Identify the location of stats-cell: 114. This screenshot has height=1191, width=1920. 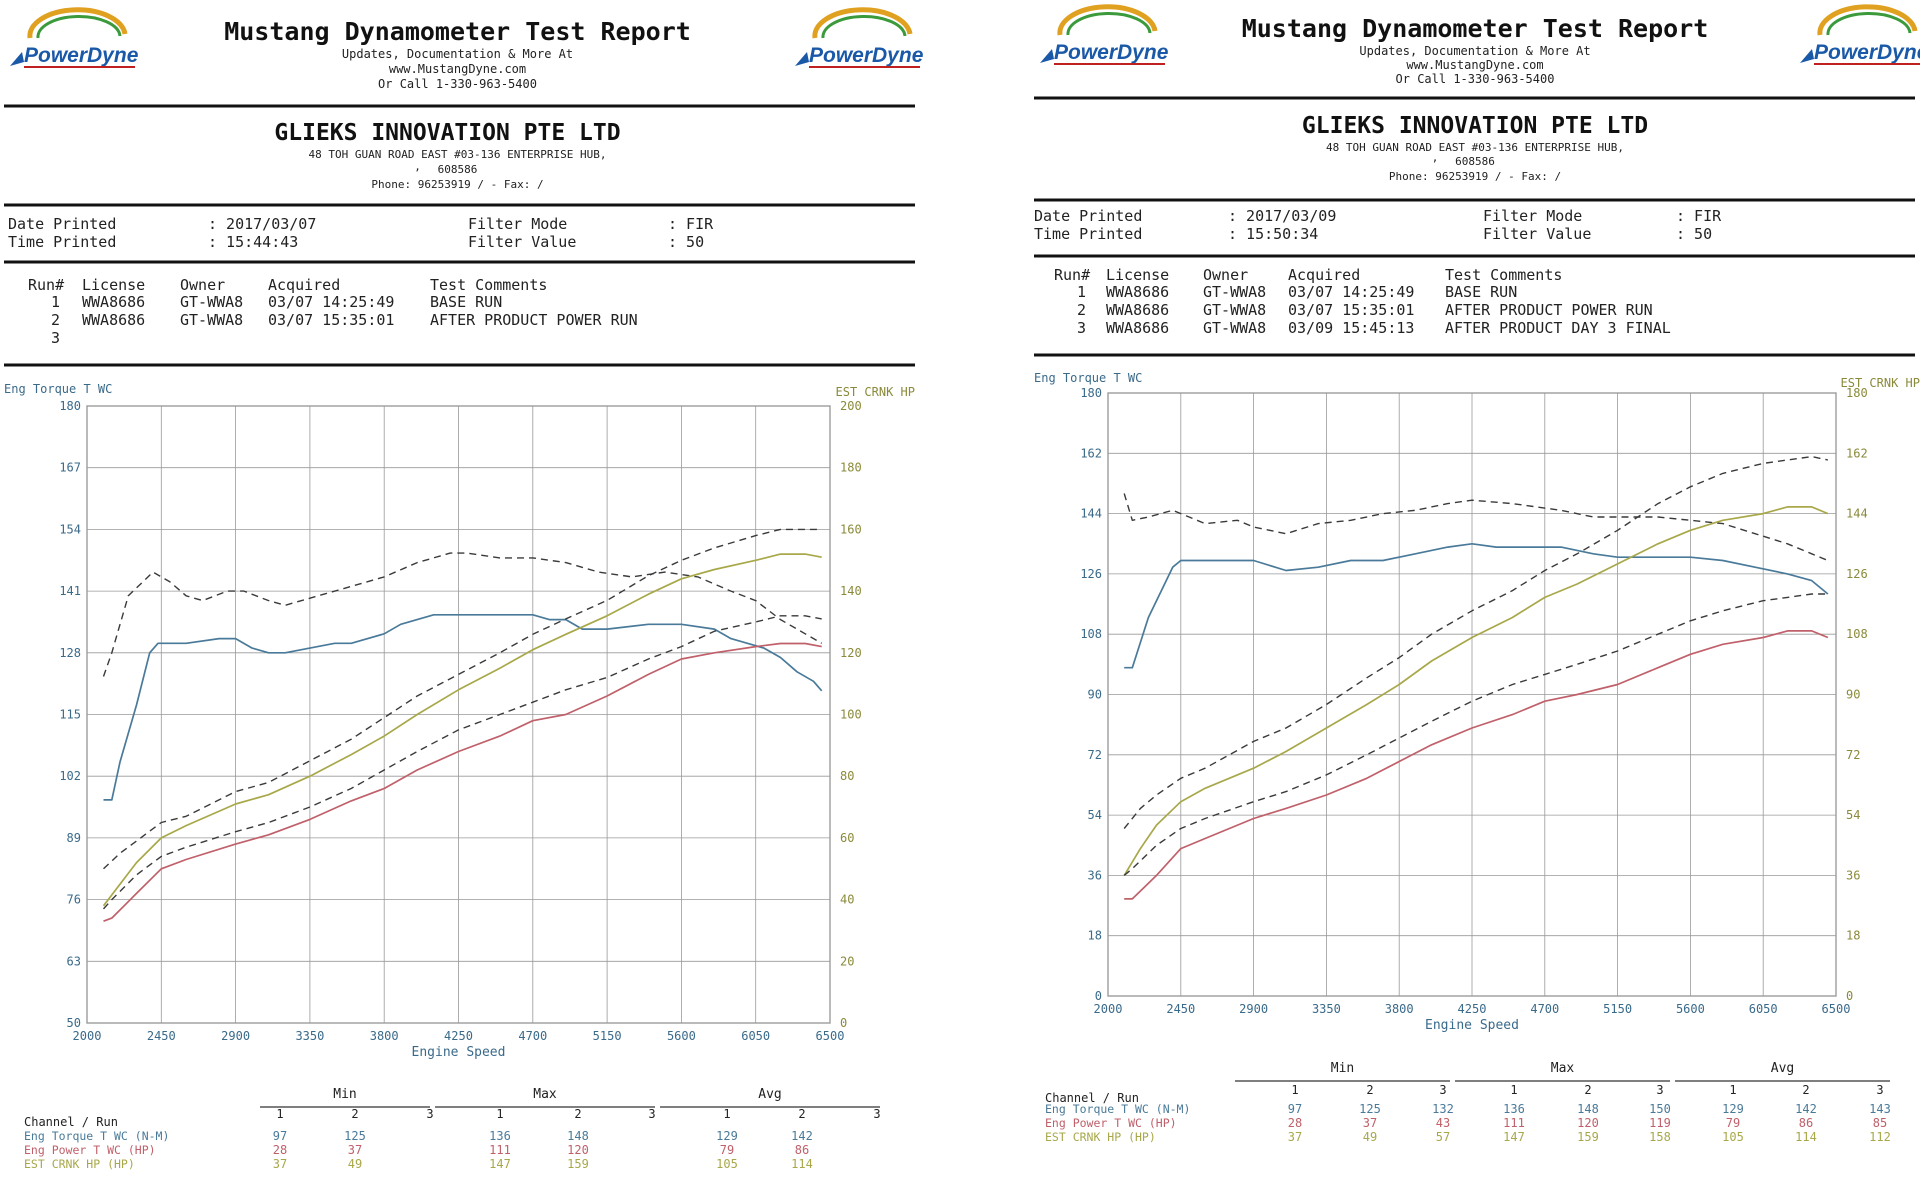
(802, 1164).